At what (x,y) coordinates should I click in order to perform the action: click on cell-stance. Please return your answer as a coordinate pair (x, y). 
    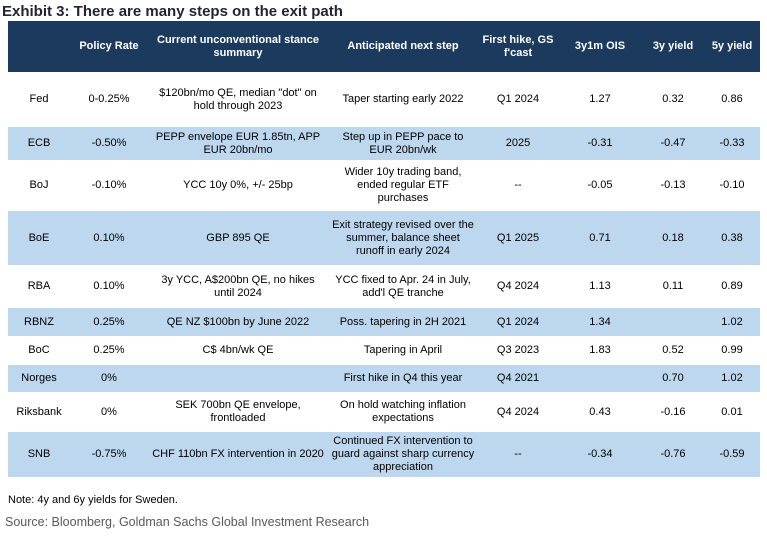
    Looking at the image, I should click on (238, 378).